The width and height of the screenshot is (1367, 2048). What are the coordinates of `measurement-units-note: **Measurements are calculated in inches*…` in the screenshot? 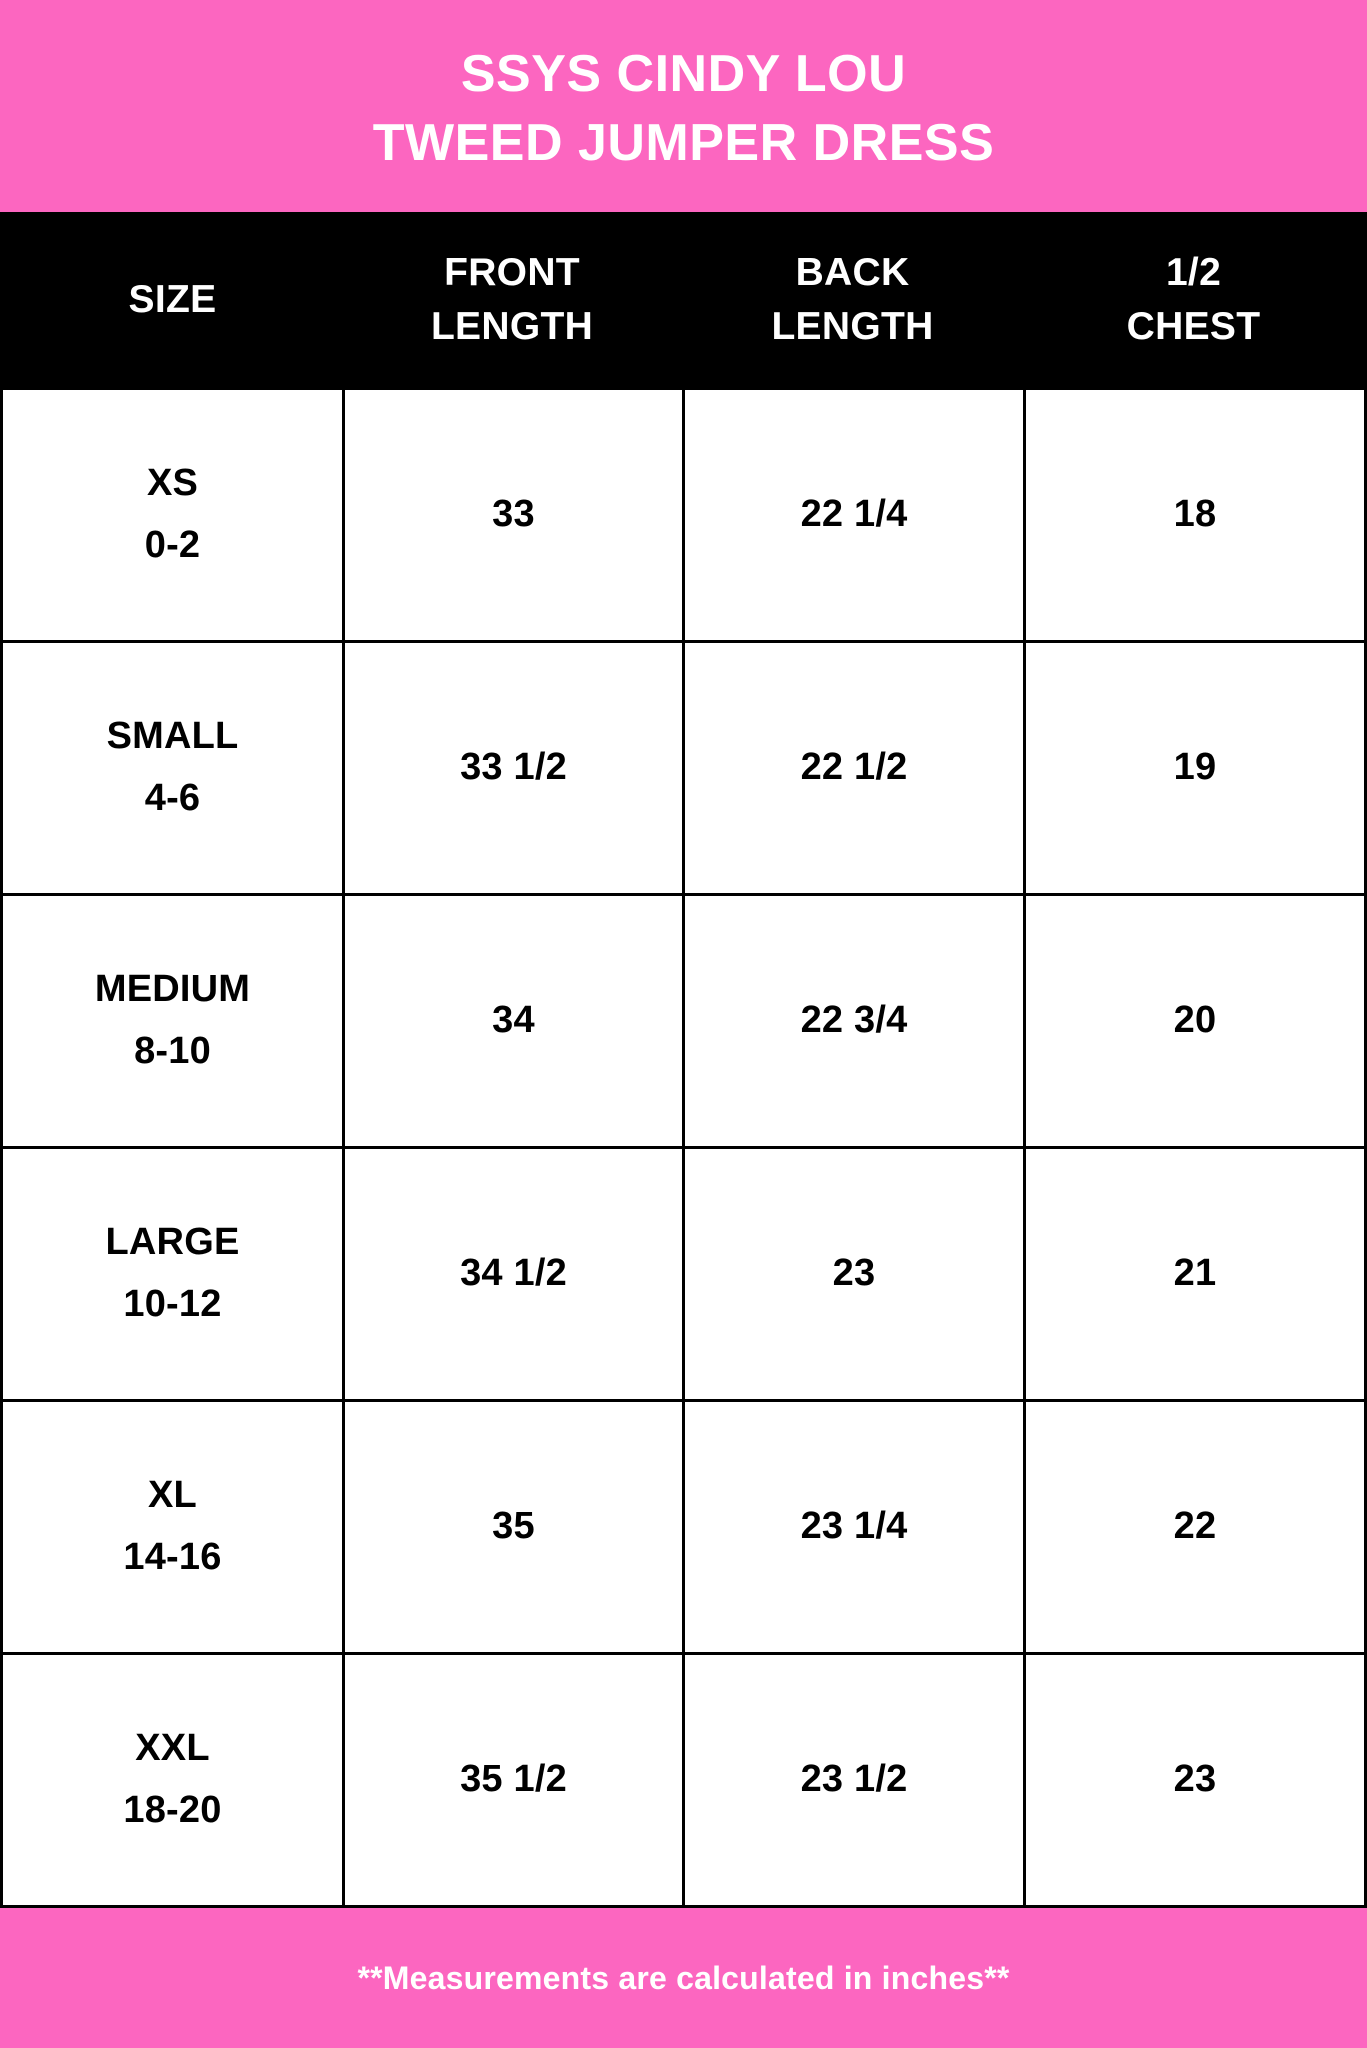 It's located at (683, 1977).